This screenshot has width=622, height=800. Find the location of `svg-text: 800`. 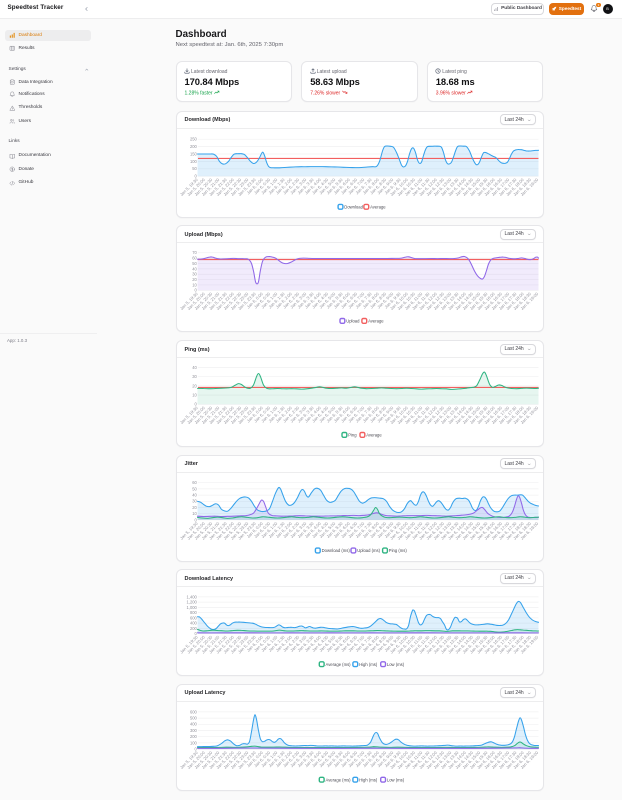

svg-text: 800 is located at coordinates (193, 612).